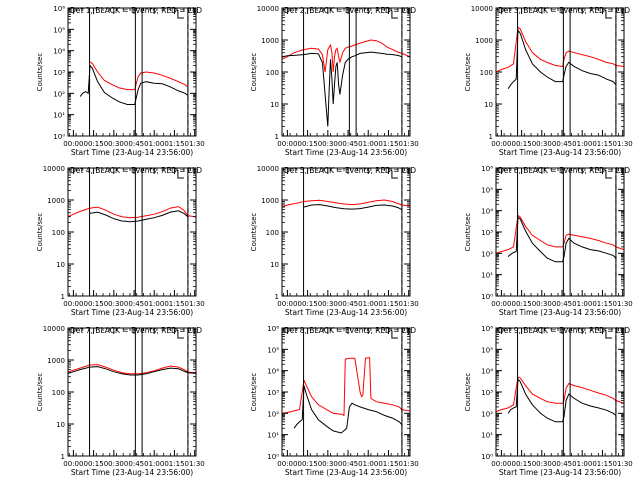 The height and width of the screenshot is (480, 640). Describe the element at coordinates (487, 254) in the screenshot. I see `y-tick-label: 10²` at that location.